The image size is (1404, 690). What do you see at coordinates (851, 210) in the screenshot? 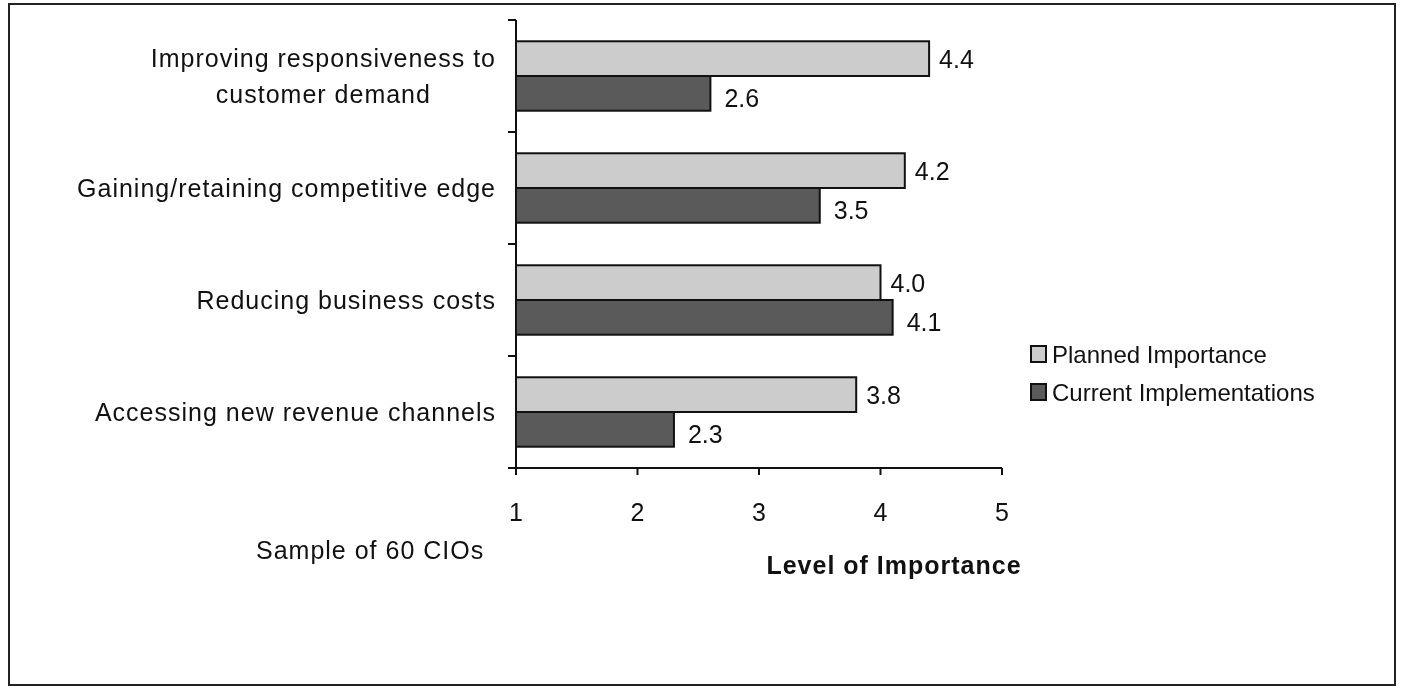
I see `data-label: 3.5` at bounding box center [851, 210].